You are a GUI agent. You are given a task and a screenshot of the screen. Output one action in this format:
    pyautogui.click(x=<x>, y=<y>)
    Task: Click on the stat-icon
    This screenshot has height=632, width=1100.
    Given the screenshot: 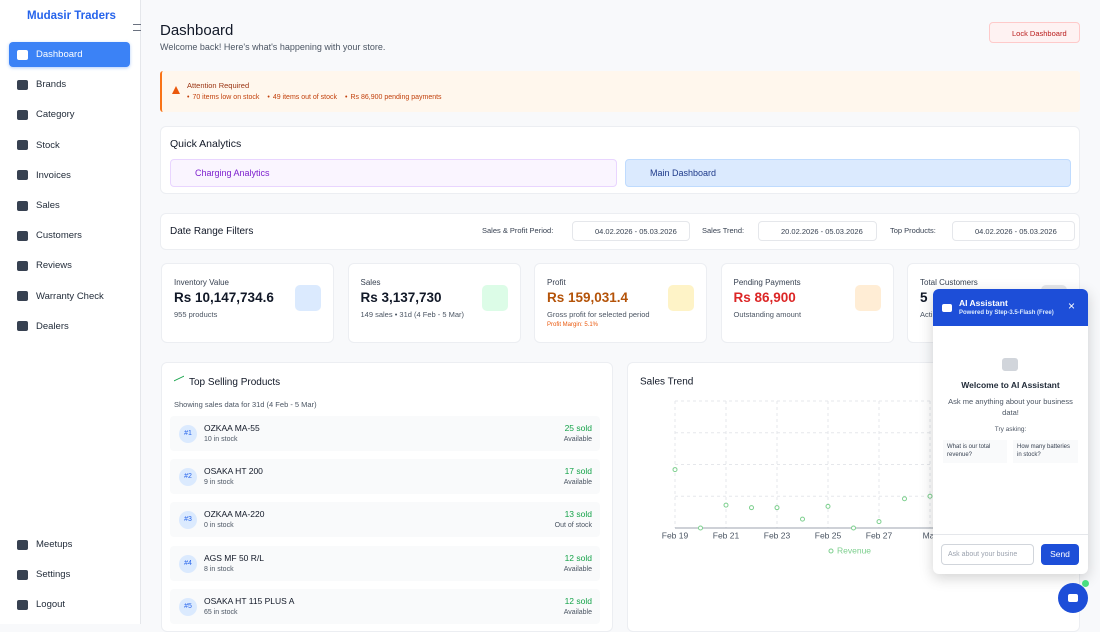 What is the action you would take?
    pyautogui.click(x=308, y=298)
    